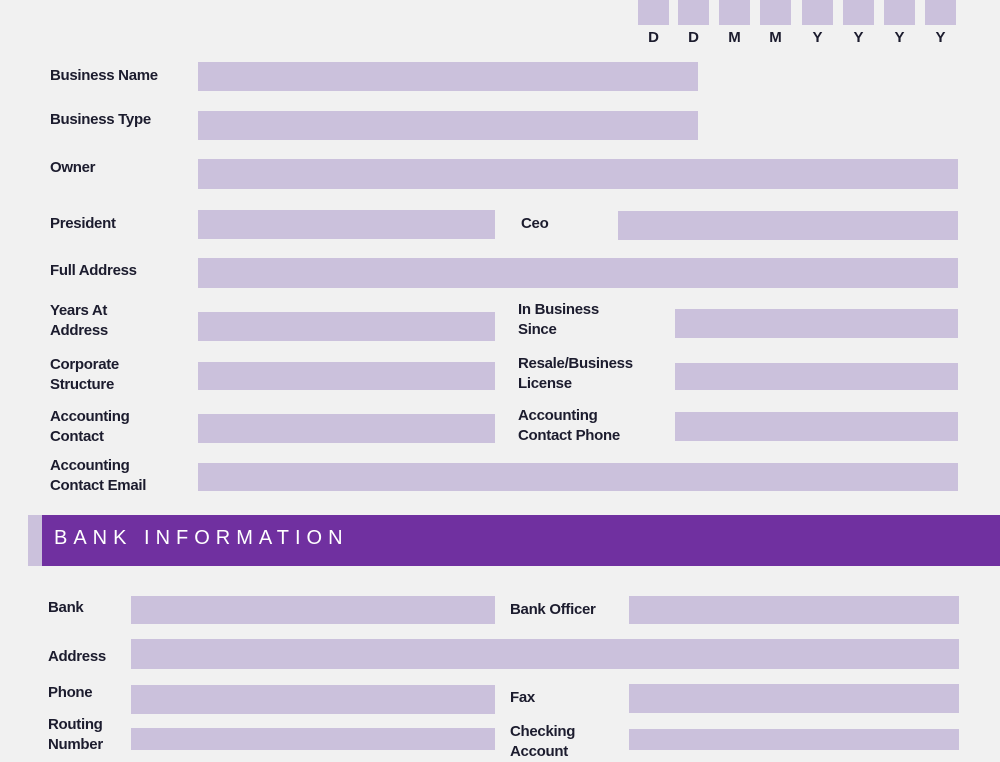  I want to click on in-business-since-field, so click(816, 323).